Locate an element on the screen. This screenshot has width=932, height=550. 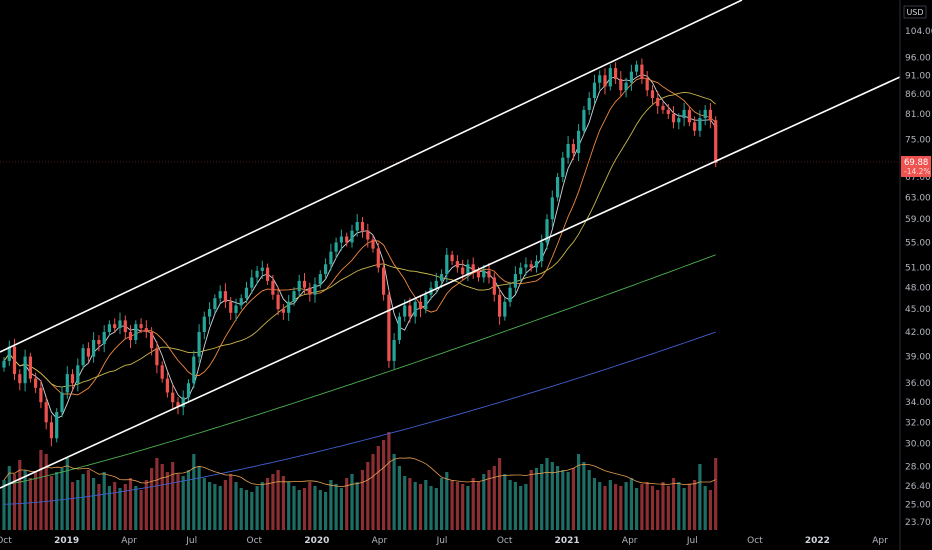
currency-label: USD is located at coordinates (914, 12).